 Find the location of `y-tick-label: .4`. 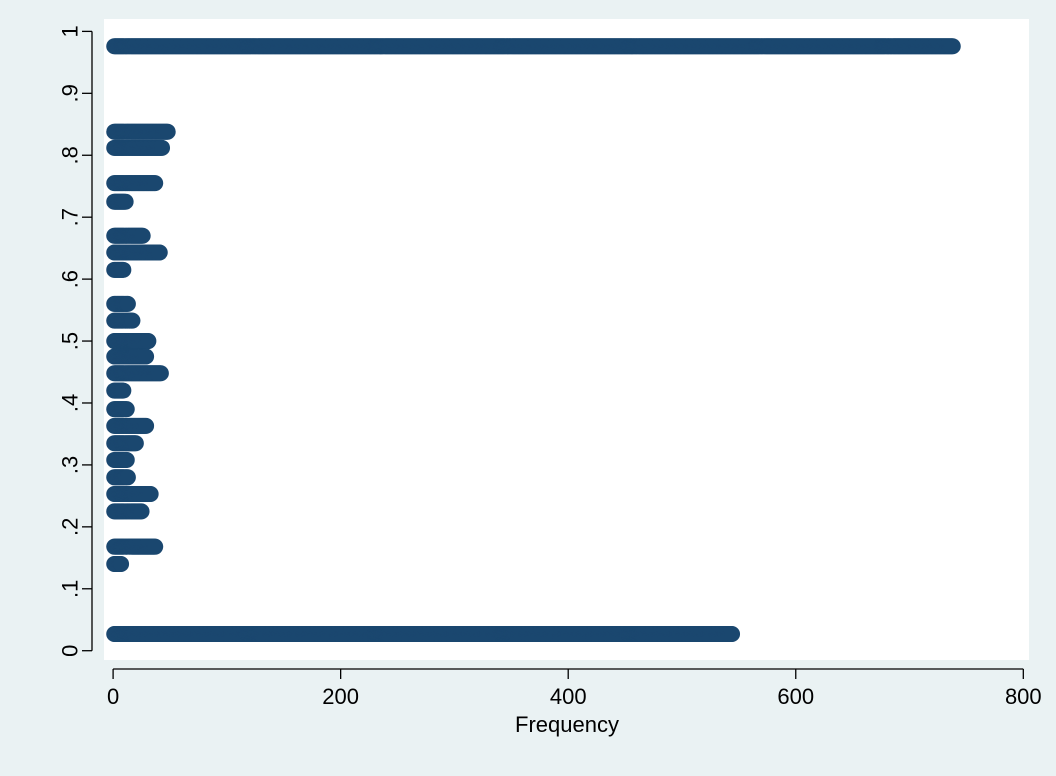

y-tick-label: .4 is located at coordinates (70, 403).